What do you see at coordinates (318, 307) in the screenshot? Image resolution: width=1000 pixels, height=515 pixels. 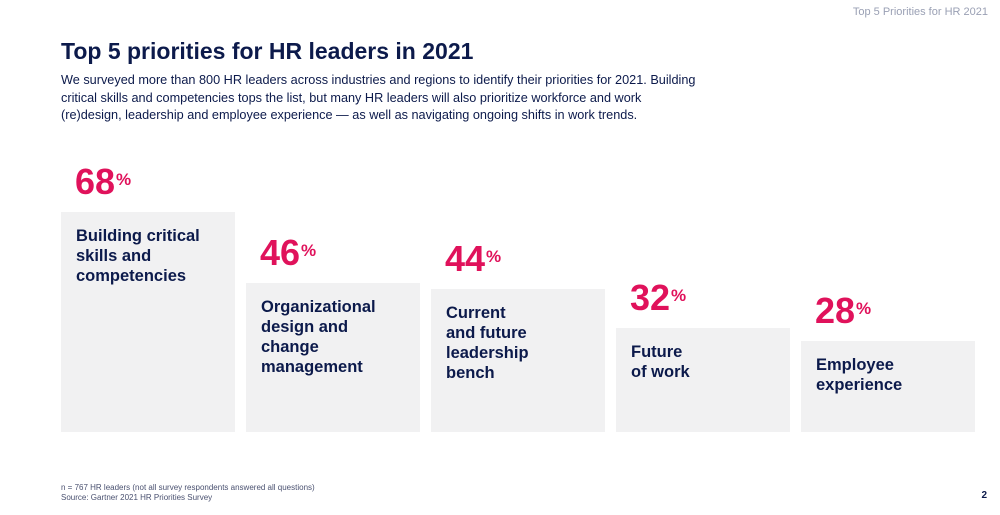 I see `bar-label-line: Organizational` at bounding box center [318, 307].